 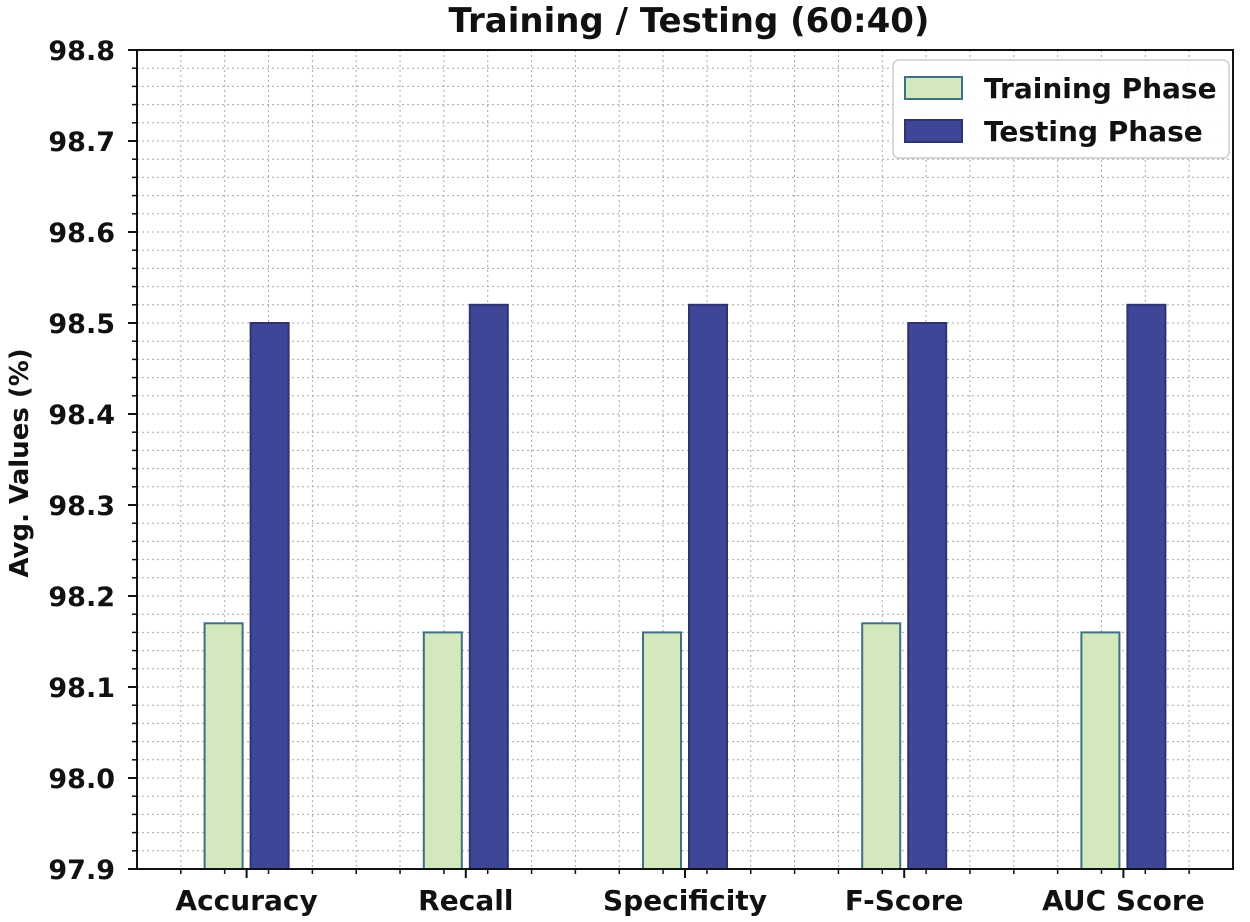 What do you see at coordinates (81, 506) in the screenshot?
I see `y-tick-label: 98.3` at bounding box center [81, 506].